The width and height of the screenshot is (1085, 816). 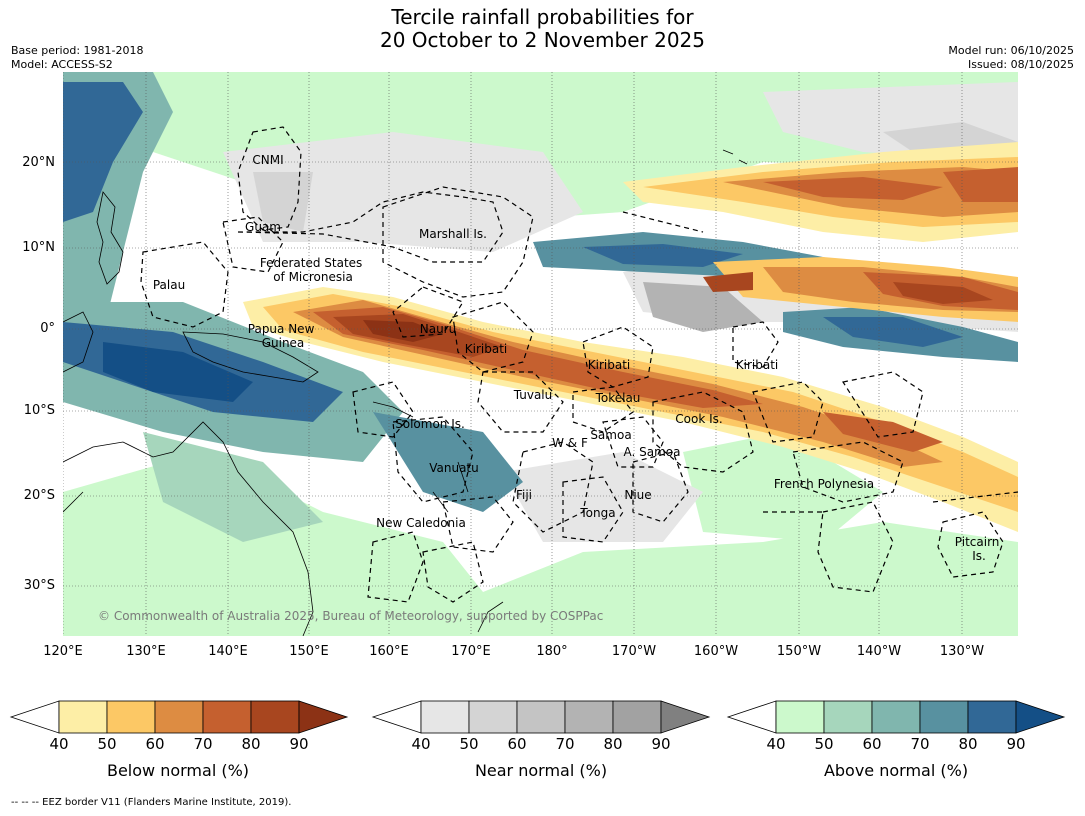 What do you see at coordinates (39, 585) in the screenshot?
I see `lat-label-30s: 30°S` at bounding box center [39, 585].